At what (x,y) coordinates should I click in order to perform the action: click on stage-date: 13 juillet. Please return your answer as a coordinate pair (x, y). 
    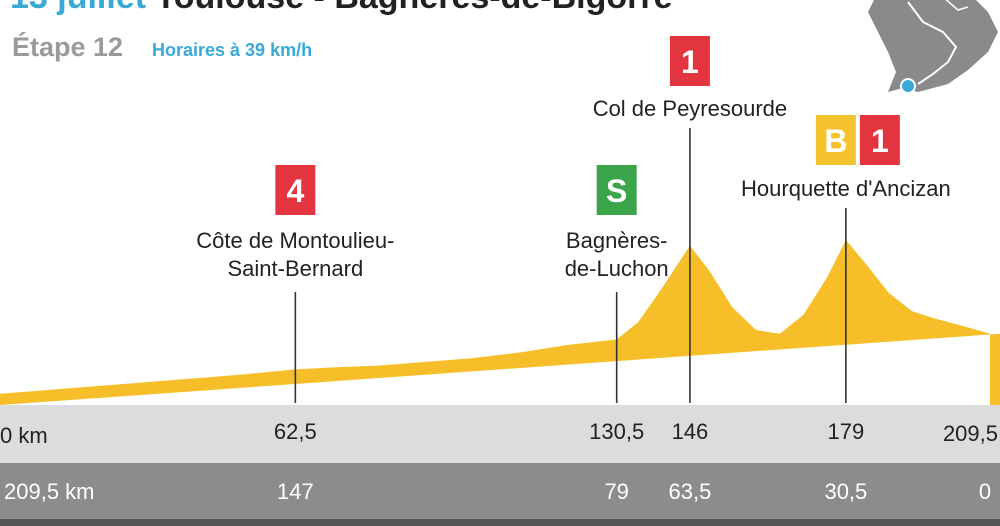
    Looking at the image, I should click on (78, 8).